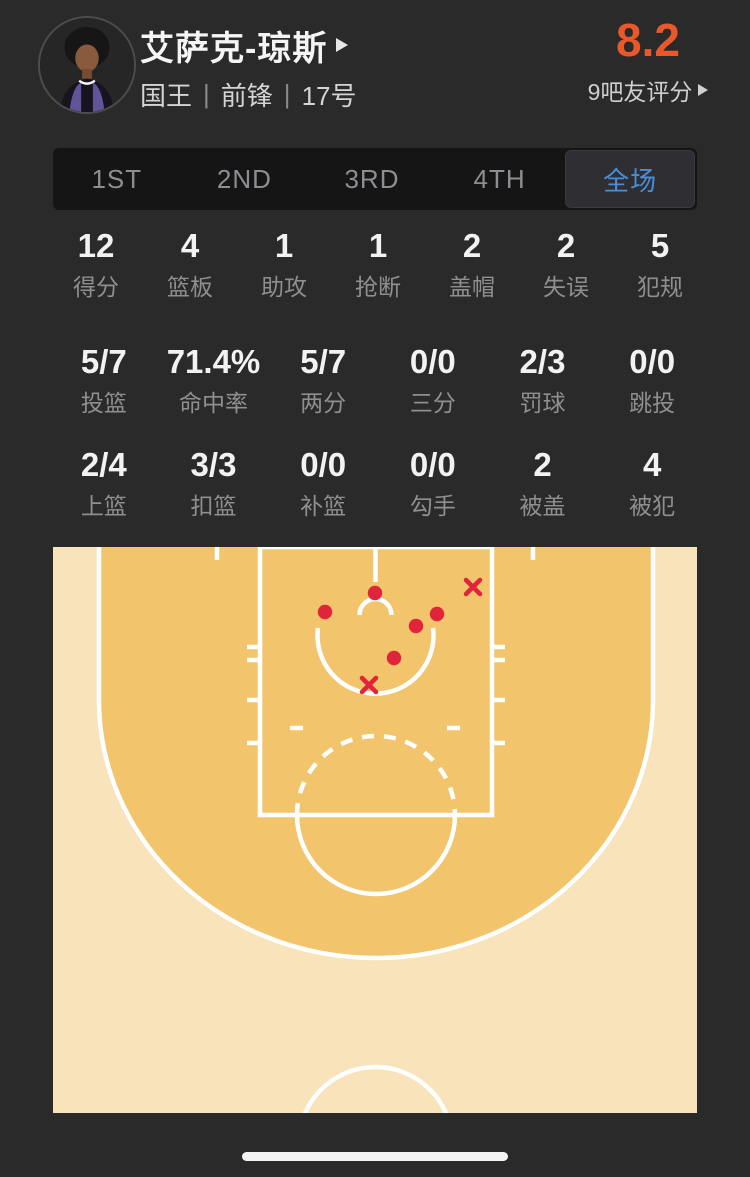 This screenshot has width=750, height=1177. What do you see at coordinates (542, 506) in the screenshot?
I see `stat-label: 被盖` at bounding box center [542, 506].